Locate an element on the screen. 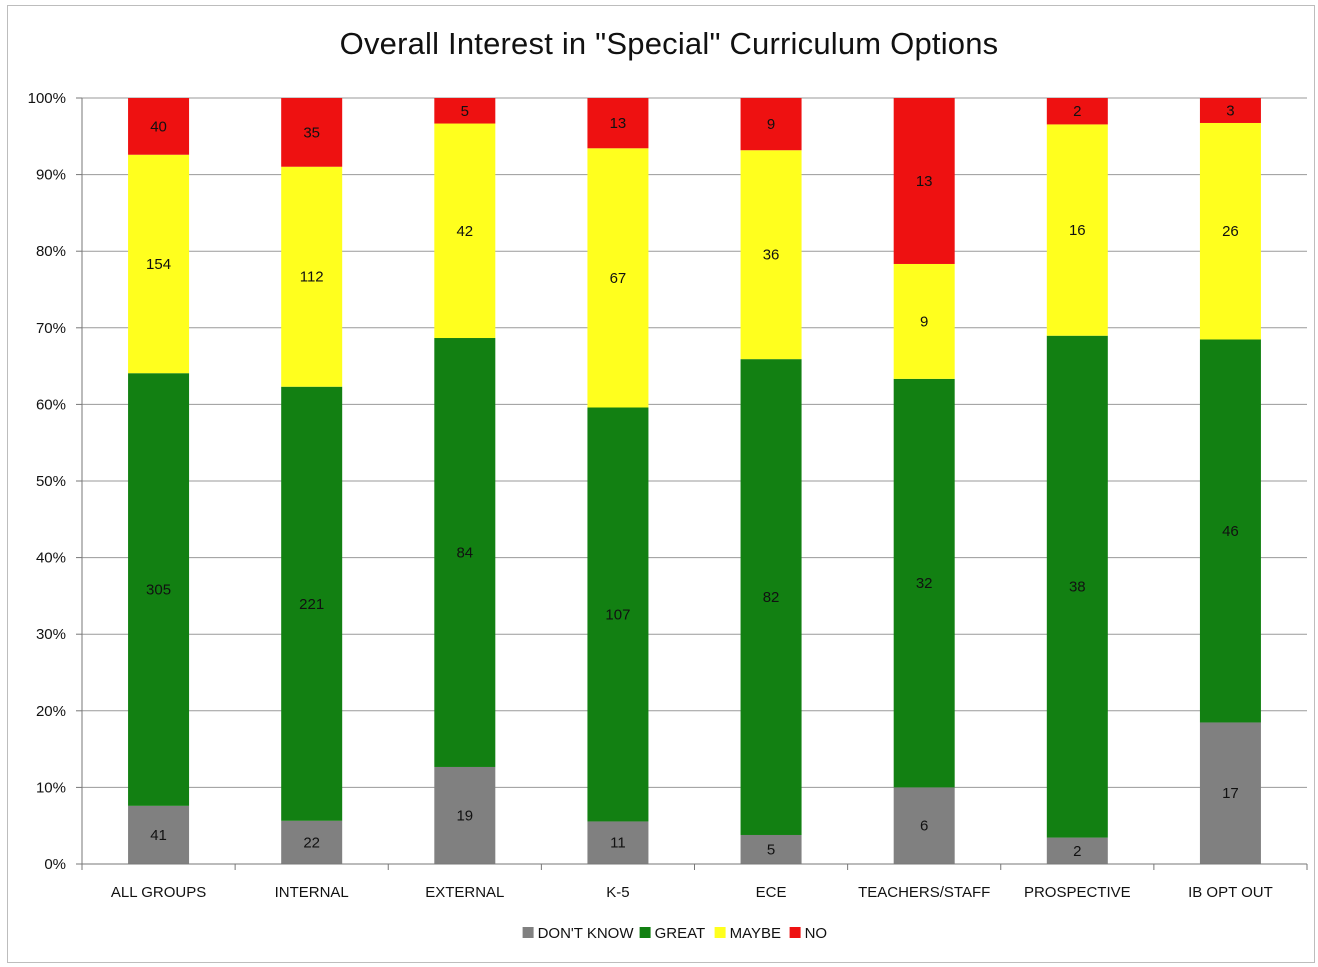  x-category-label: IB OPT OUT is located at coordinates (1230, 892).